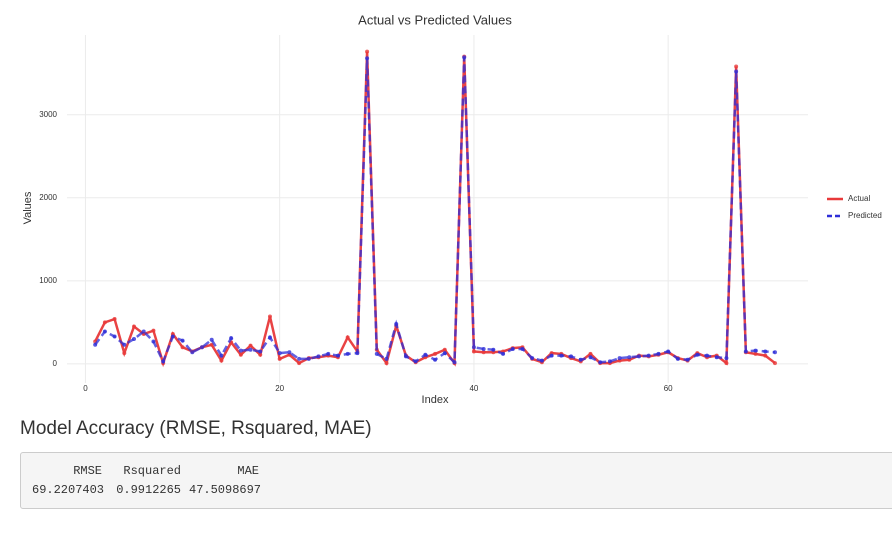 The width and height of the screenshot is (892, 547). I want to click on section-title: Model Accuracy (RMSE, Rsquared, MAE), so click(196, 428).